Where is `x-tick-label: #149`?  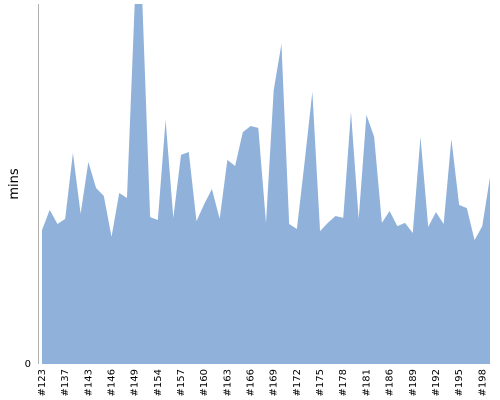 x-tick-label: #149 is located at coordinates (135, 382).